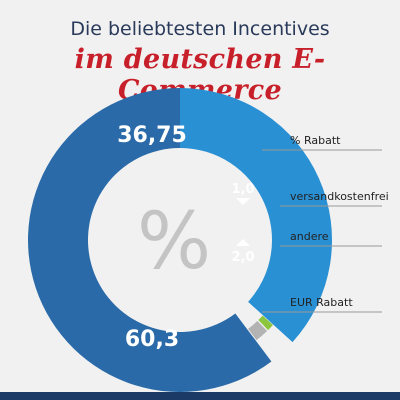 The width and height of the screenshot is (400, 400). Describe the element at coordinates (242, 257) in the screenshot. I see `data-label-andere: 2,0` at that location.